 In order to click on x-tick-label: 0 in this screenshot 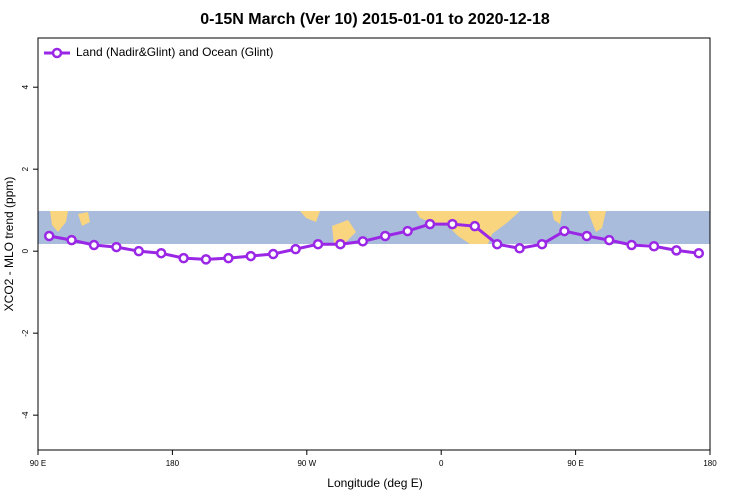, I will do `click(441, 463)`.